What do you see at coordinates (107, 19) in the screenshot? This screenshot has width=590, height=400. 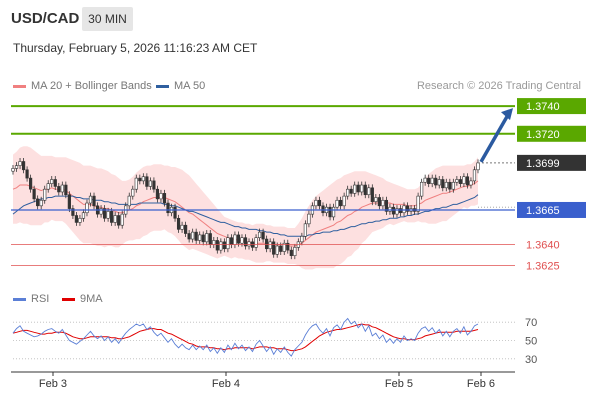 I see `timeframe-button: 30 MIN` at bounding box center [107, 19].